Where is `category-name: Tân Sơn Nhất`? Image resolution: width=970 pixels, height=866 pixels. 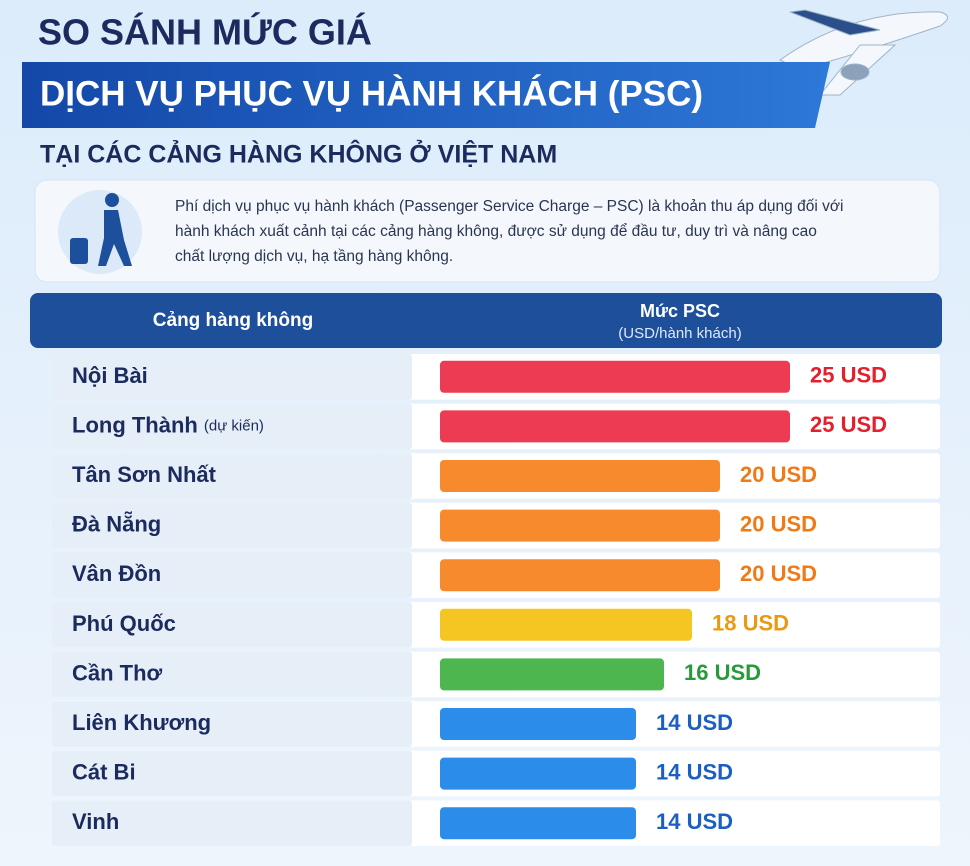 category-name: Tân Sơn Nhất is located at coordinates (144, 474).